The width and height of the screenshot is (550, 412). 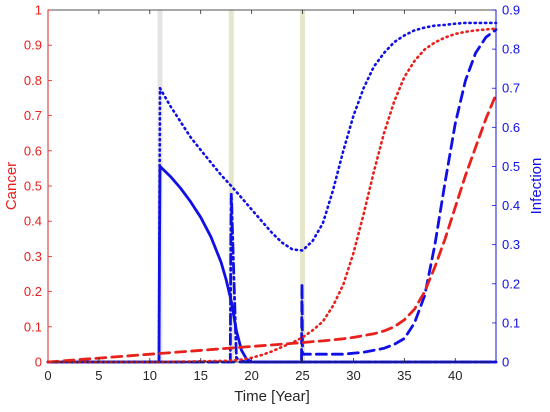 I want to click on y-right-tick-label: 0.7, so click(x=511, y=88).